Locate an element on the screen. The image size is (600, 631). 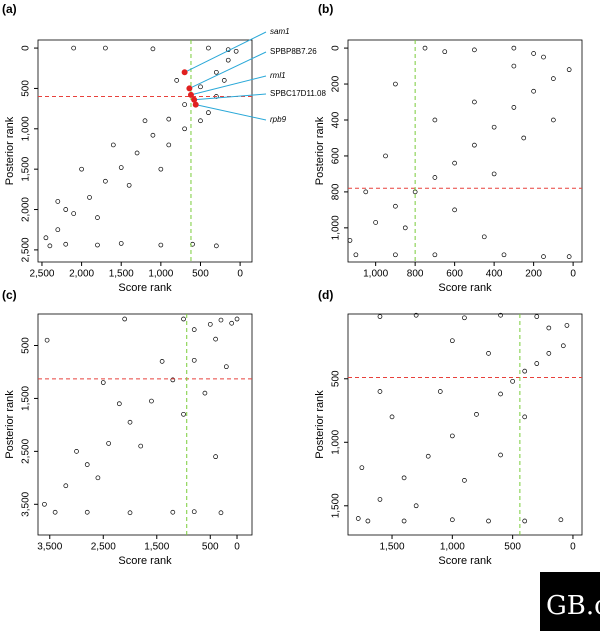
x-axis-title: Score rank is located at coordinates (145, 561).